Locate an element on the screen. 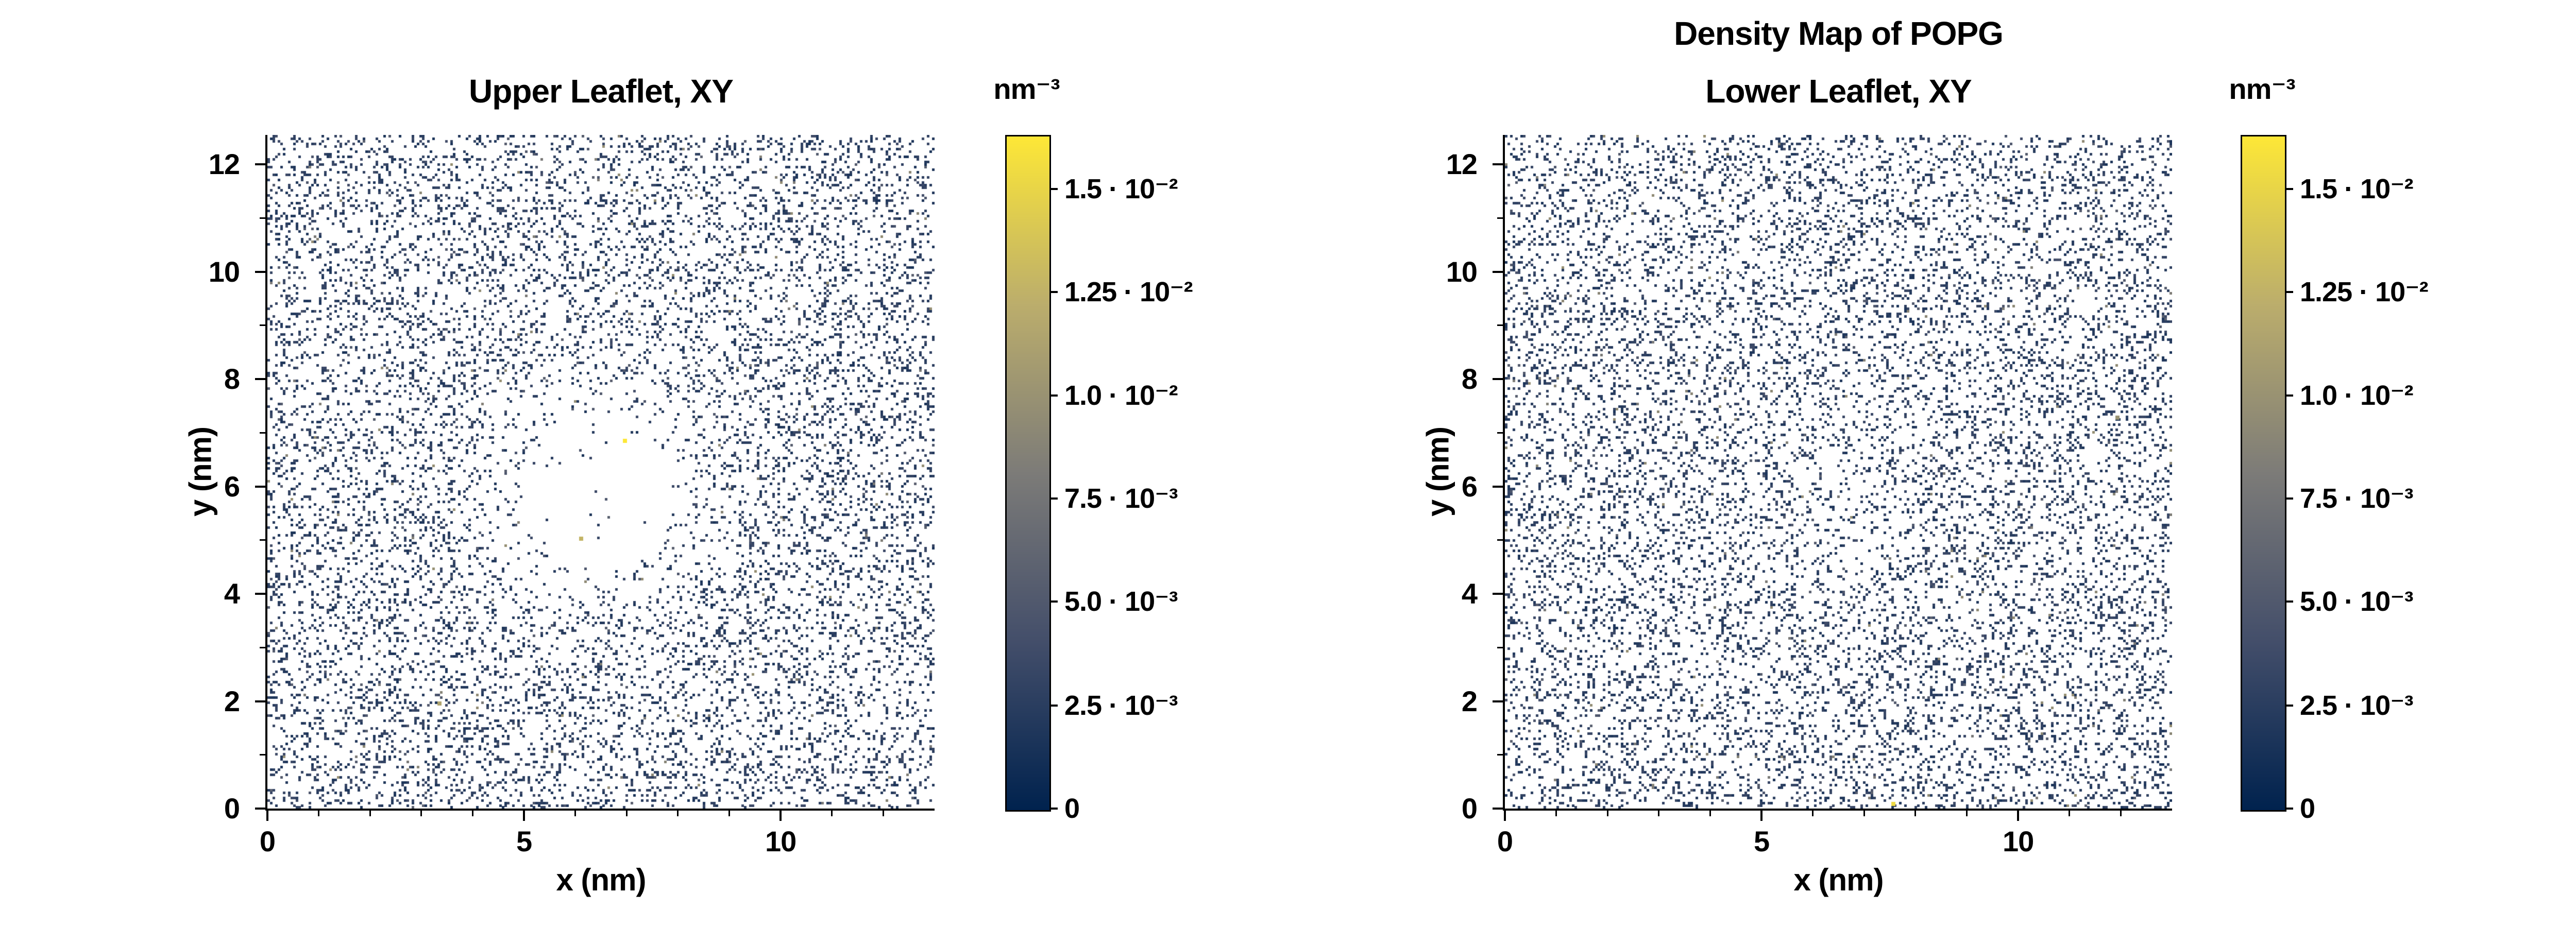  colorbar-tick-label: 7.5 · 10⁻³ is located at coordinates (1121, 498).